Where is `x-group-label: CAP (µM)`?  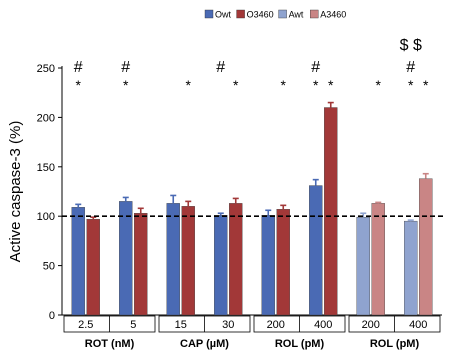
x-group-label: CAP (µM) is located at coordinates (204, 344).